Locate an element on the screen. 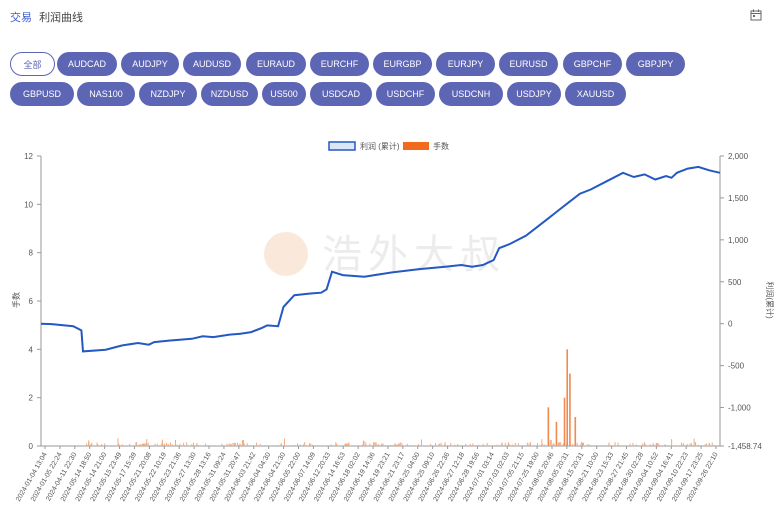  calendar-icon is located at coordinates (756, 15).